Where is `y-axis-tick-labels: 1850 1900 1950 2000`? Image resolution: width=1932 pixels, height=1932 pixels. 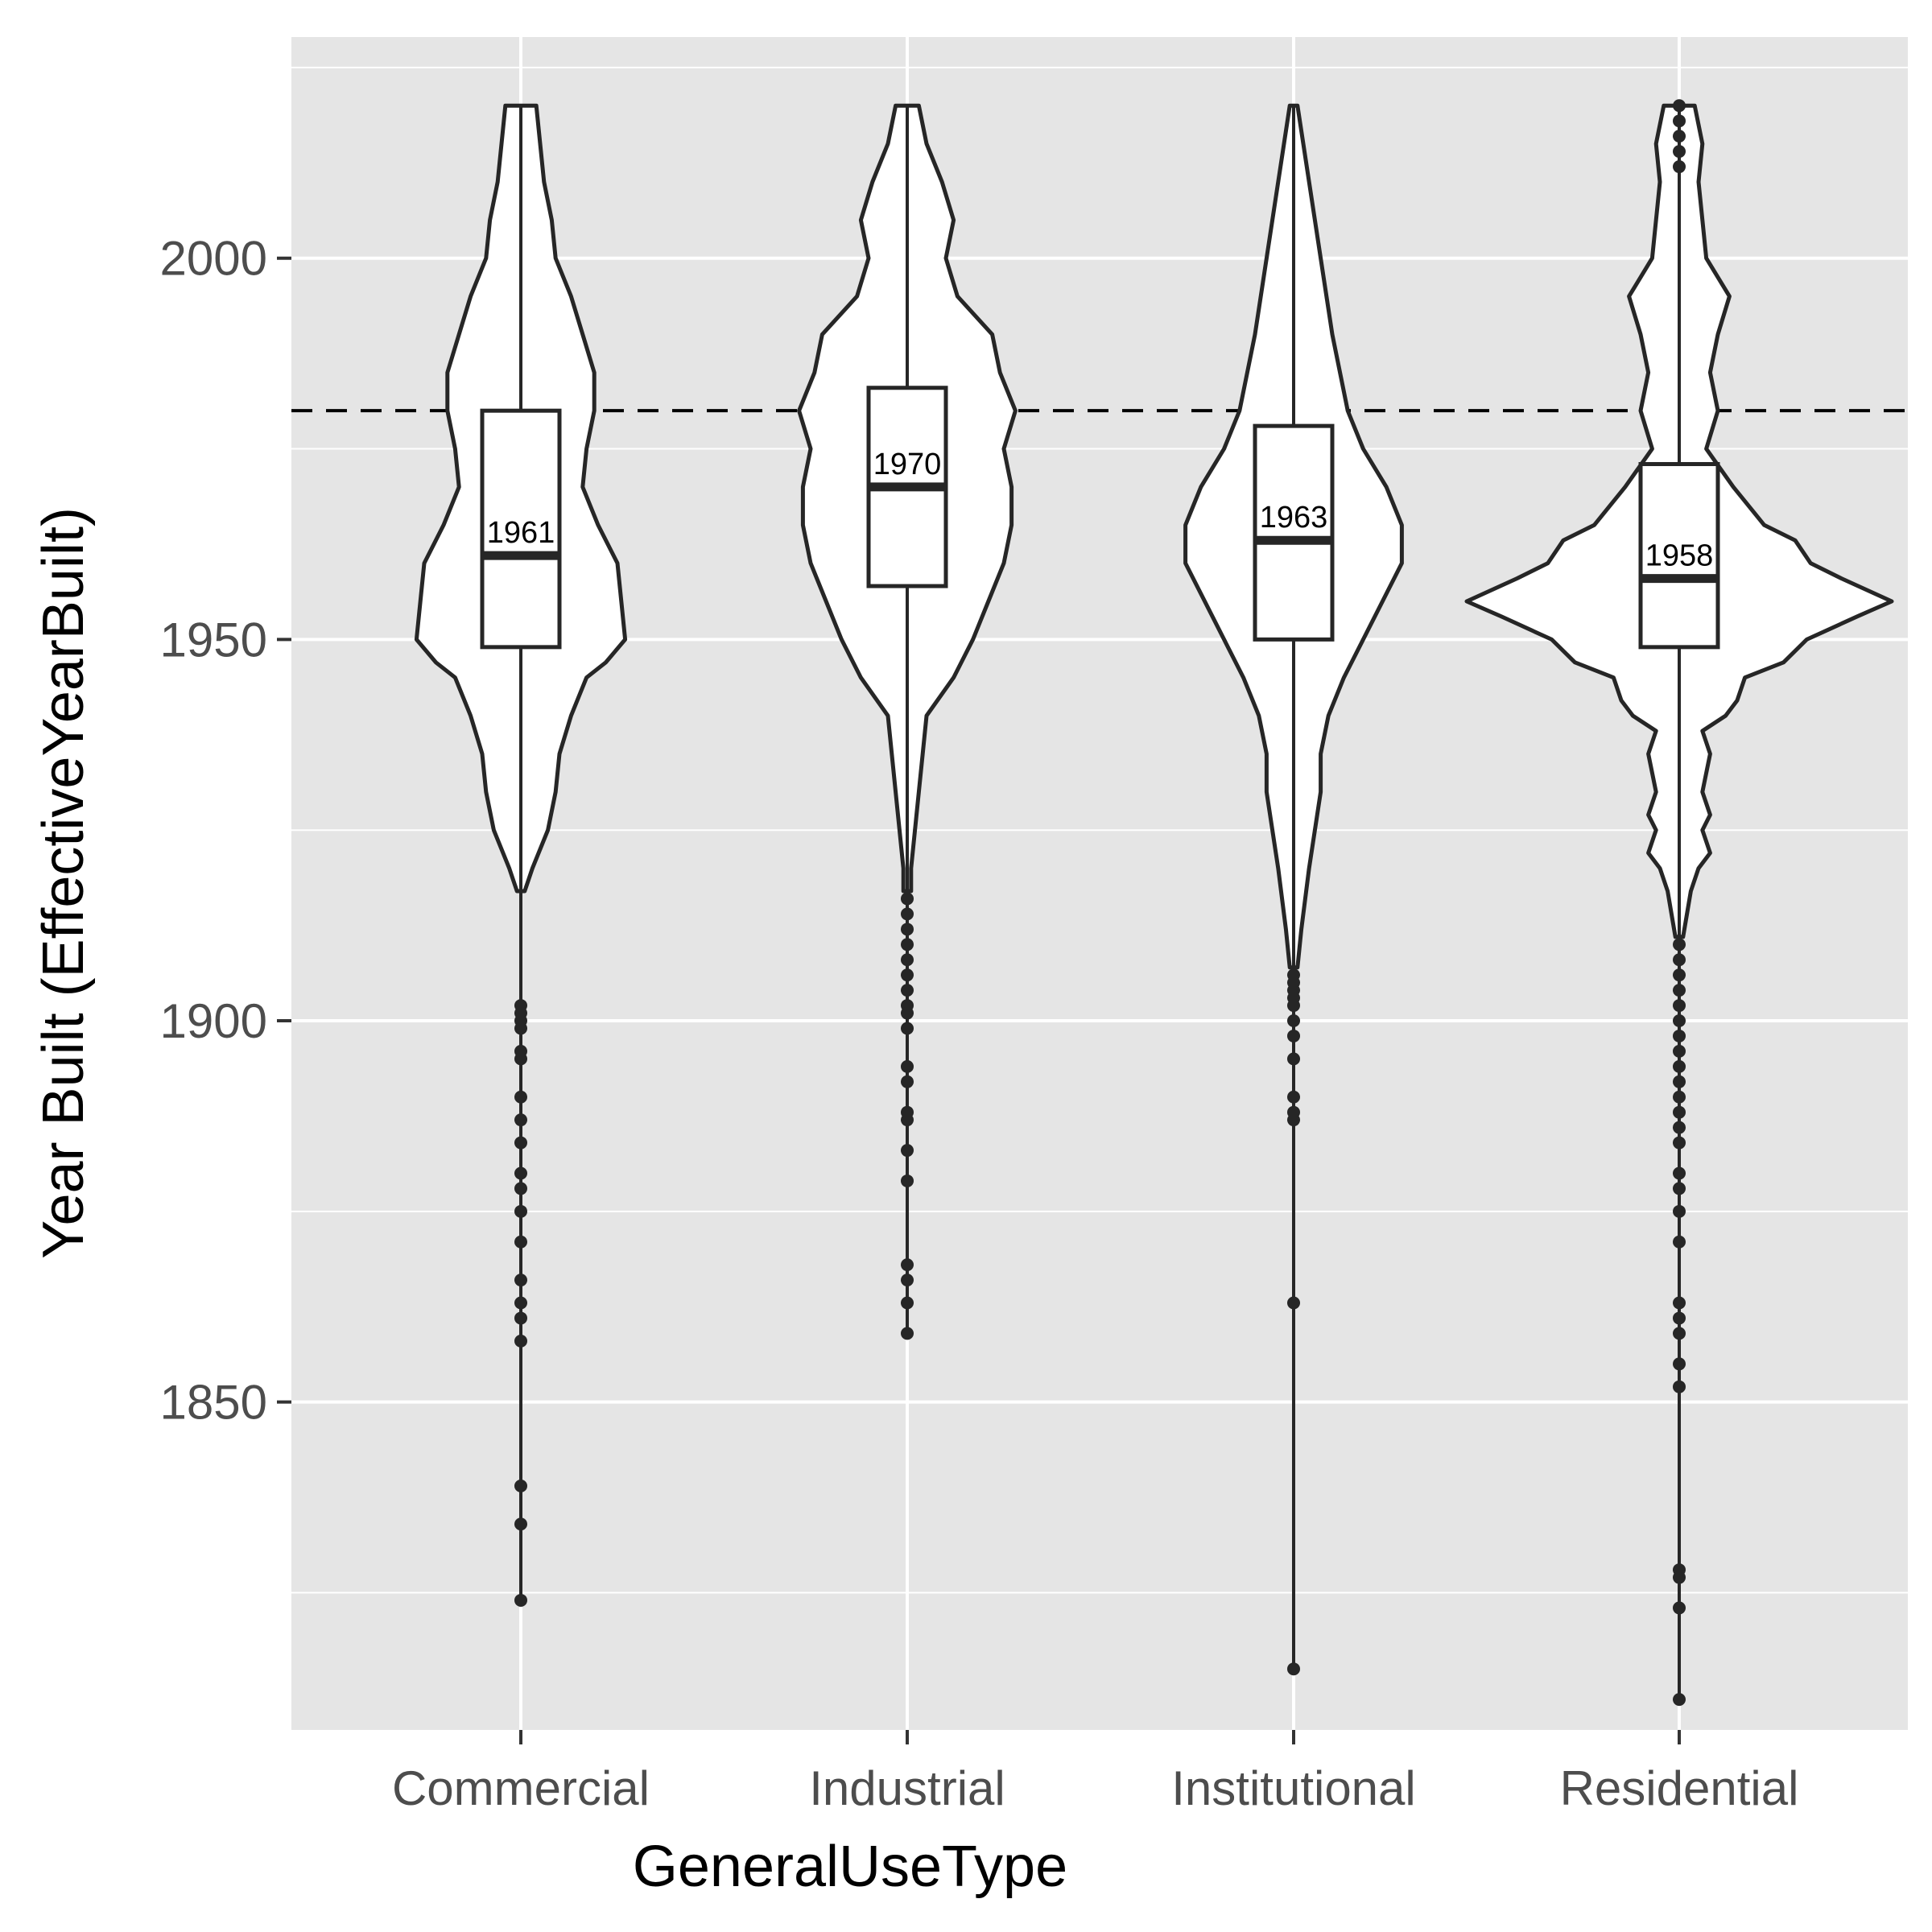 y-axis-tick-labels: 1850 1900 1950 2000 is located at coordinates (213, 831).